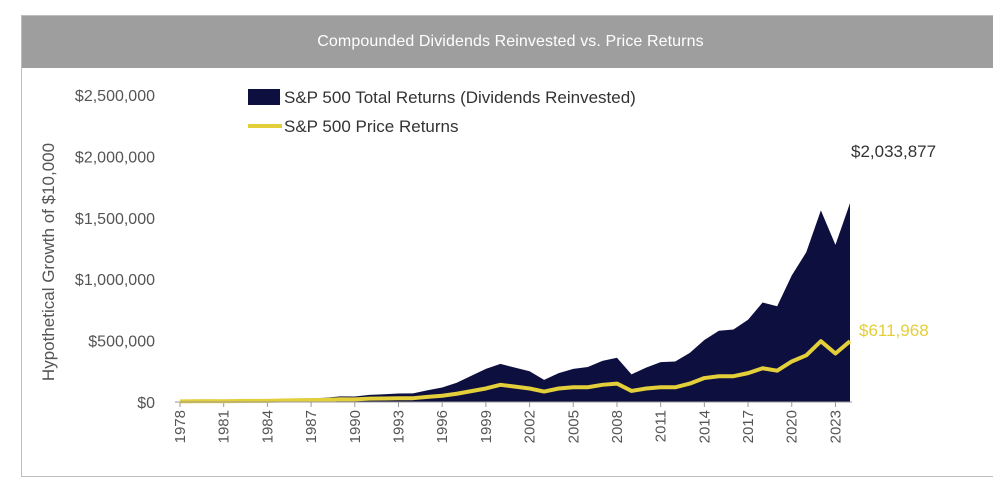  I want to click on y-axis-label: Hypothetical Growth of $10,000, so click(48, 262).